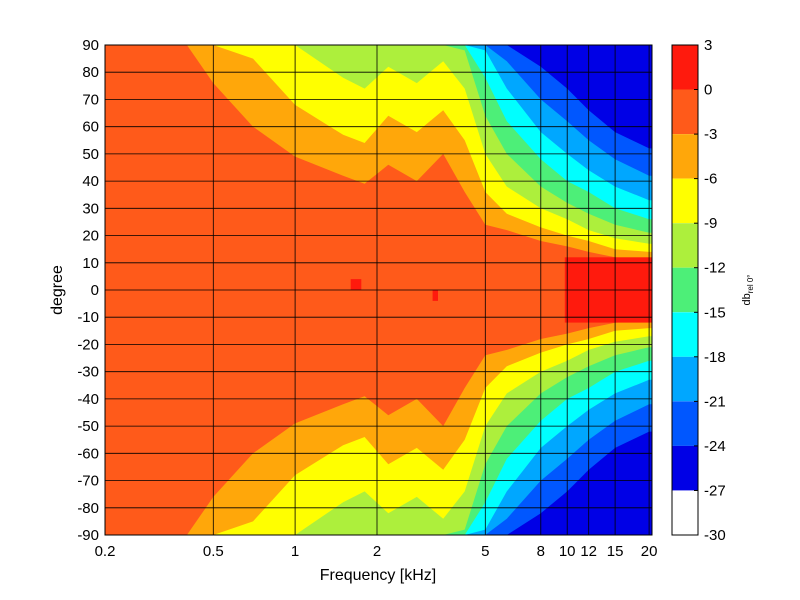 Image resolution: width=800 pixels, height=600 pixels. What do you see at coordinates (88, 426) in the screenshot?
I see `y-tick-label: -50` at bounding box center [88, 426].